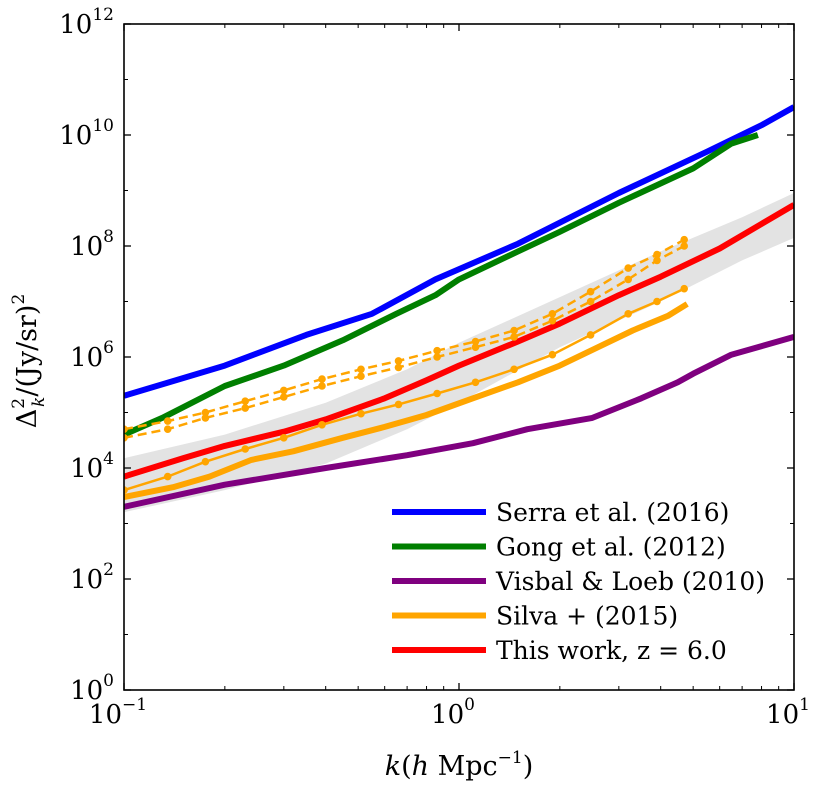  Describe the element at coordinates (406, 766) in the screenshot. I see `x-label-open: (` at that location.